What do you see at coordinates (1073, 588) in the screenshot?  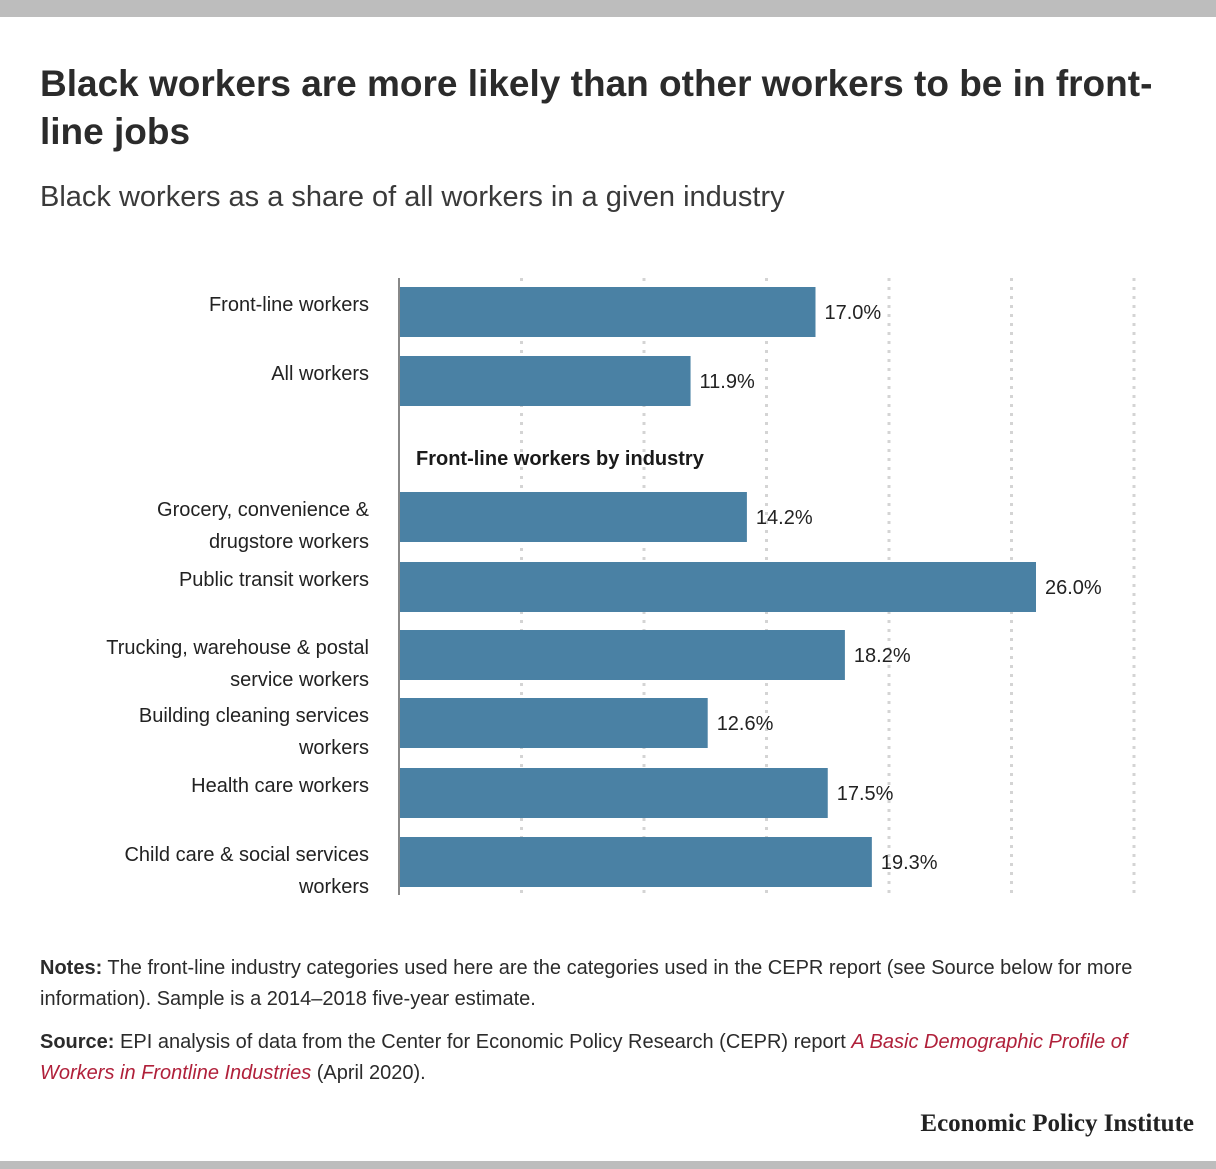 I see `value-label-3: 26.0%` at bounding box center [1073, 588].